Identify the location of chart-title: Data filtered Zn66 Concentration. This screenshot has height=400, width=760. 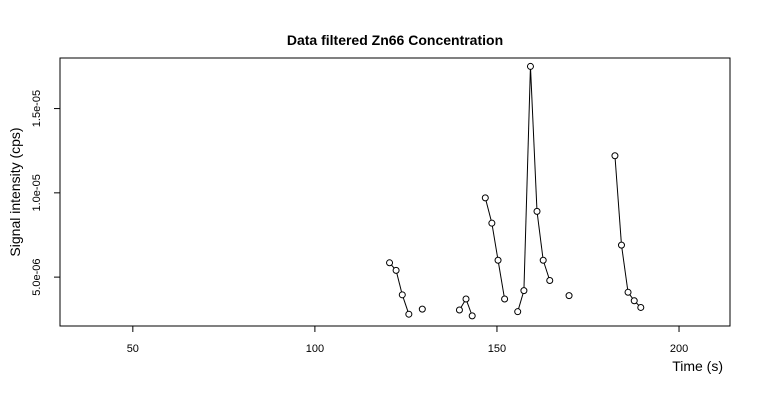
(395, 40).